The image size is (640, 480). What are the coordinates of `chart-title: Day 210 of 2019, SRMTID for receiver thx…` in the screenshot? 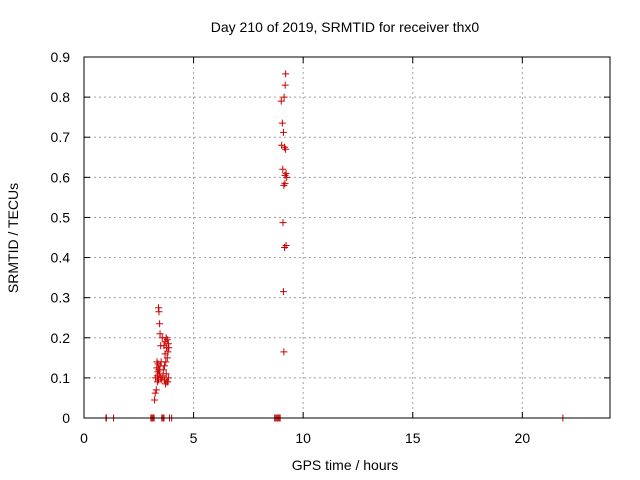 It's located at (345, 27).